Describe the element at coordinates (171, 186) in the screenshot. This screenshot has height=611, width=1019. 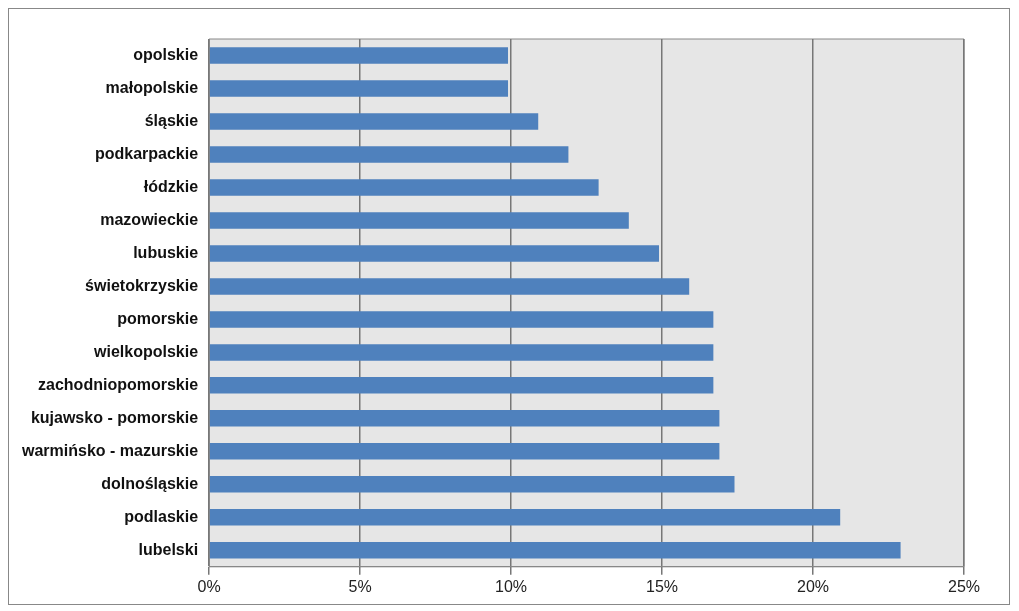
I see `y-tick-label: łódzkie` at that location.